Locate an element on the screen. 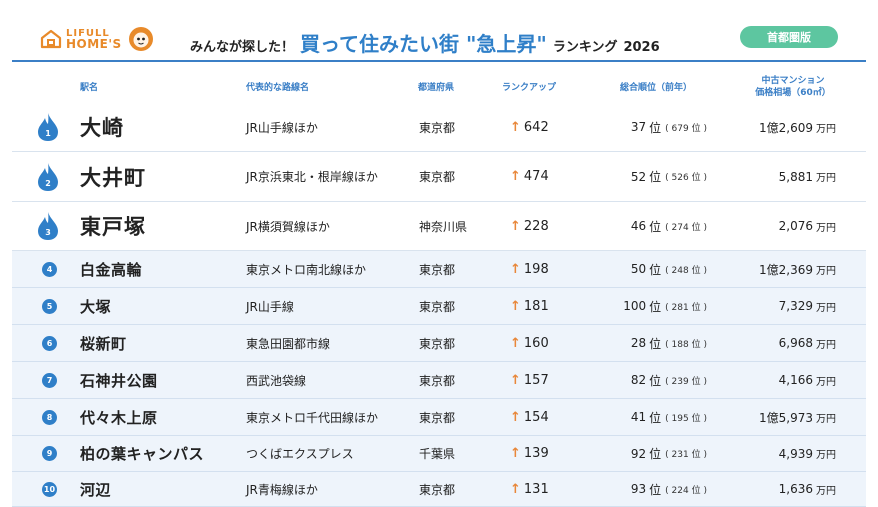  previous-rank-value: 239 is located at coordinates (680, 381).